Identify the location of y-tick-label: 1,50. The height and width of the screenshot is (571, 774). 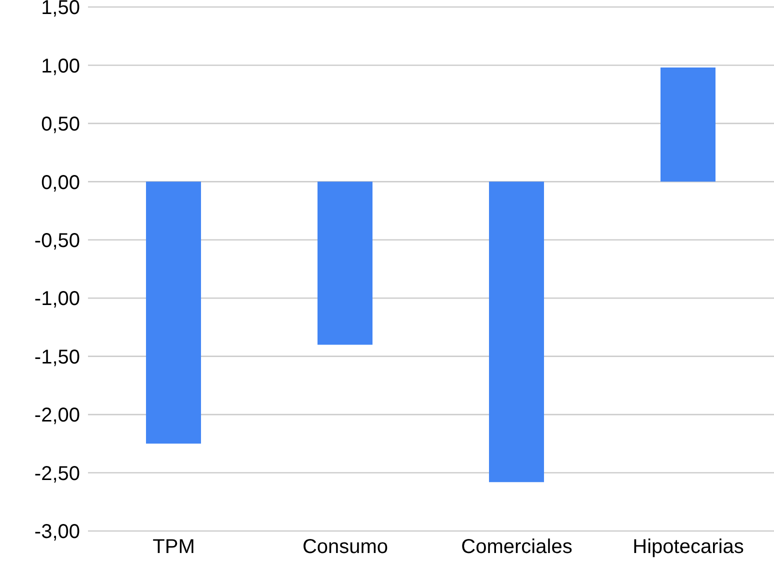
(60, 10).